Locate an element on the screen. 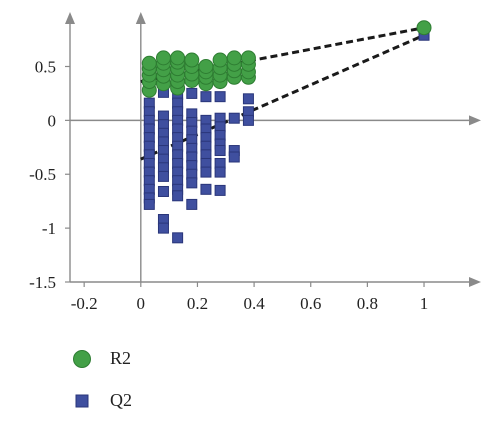 The height and width of the screenshot is (426, 500). bottom-frame-arrow-icon is located at coordinates (475, 282).